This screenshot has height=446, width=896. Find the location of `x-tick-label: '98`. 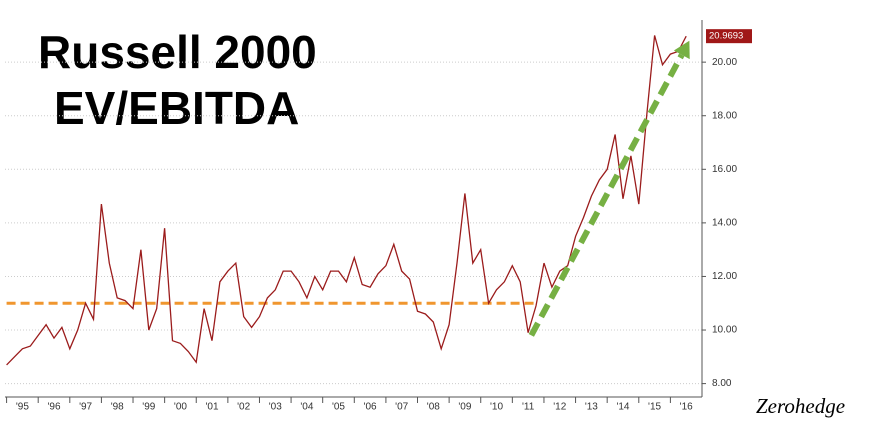

x-tick-label: '98 is located at coordinates (117, 407).